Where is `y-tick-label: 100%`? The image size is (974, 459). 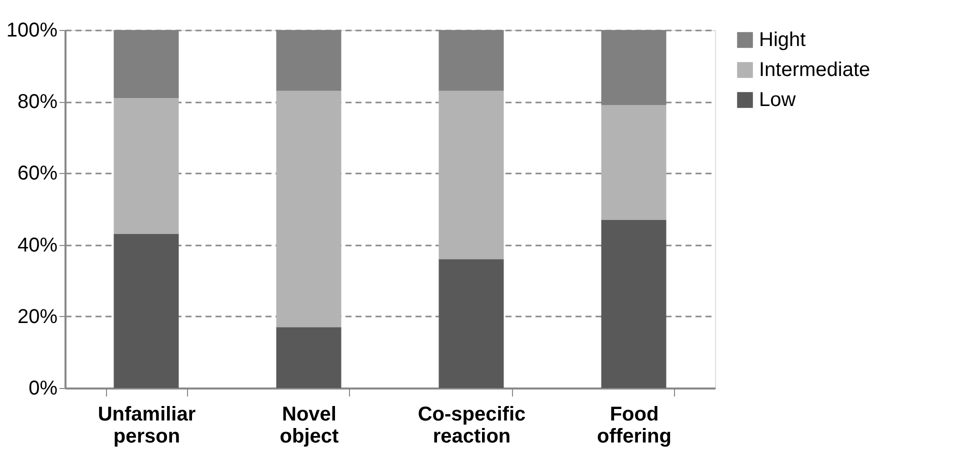
y-tick-label: 100% is located at coordinates (32, 31).